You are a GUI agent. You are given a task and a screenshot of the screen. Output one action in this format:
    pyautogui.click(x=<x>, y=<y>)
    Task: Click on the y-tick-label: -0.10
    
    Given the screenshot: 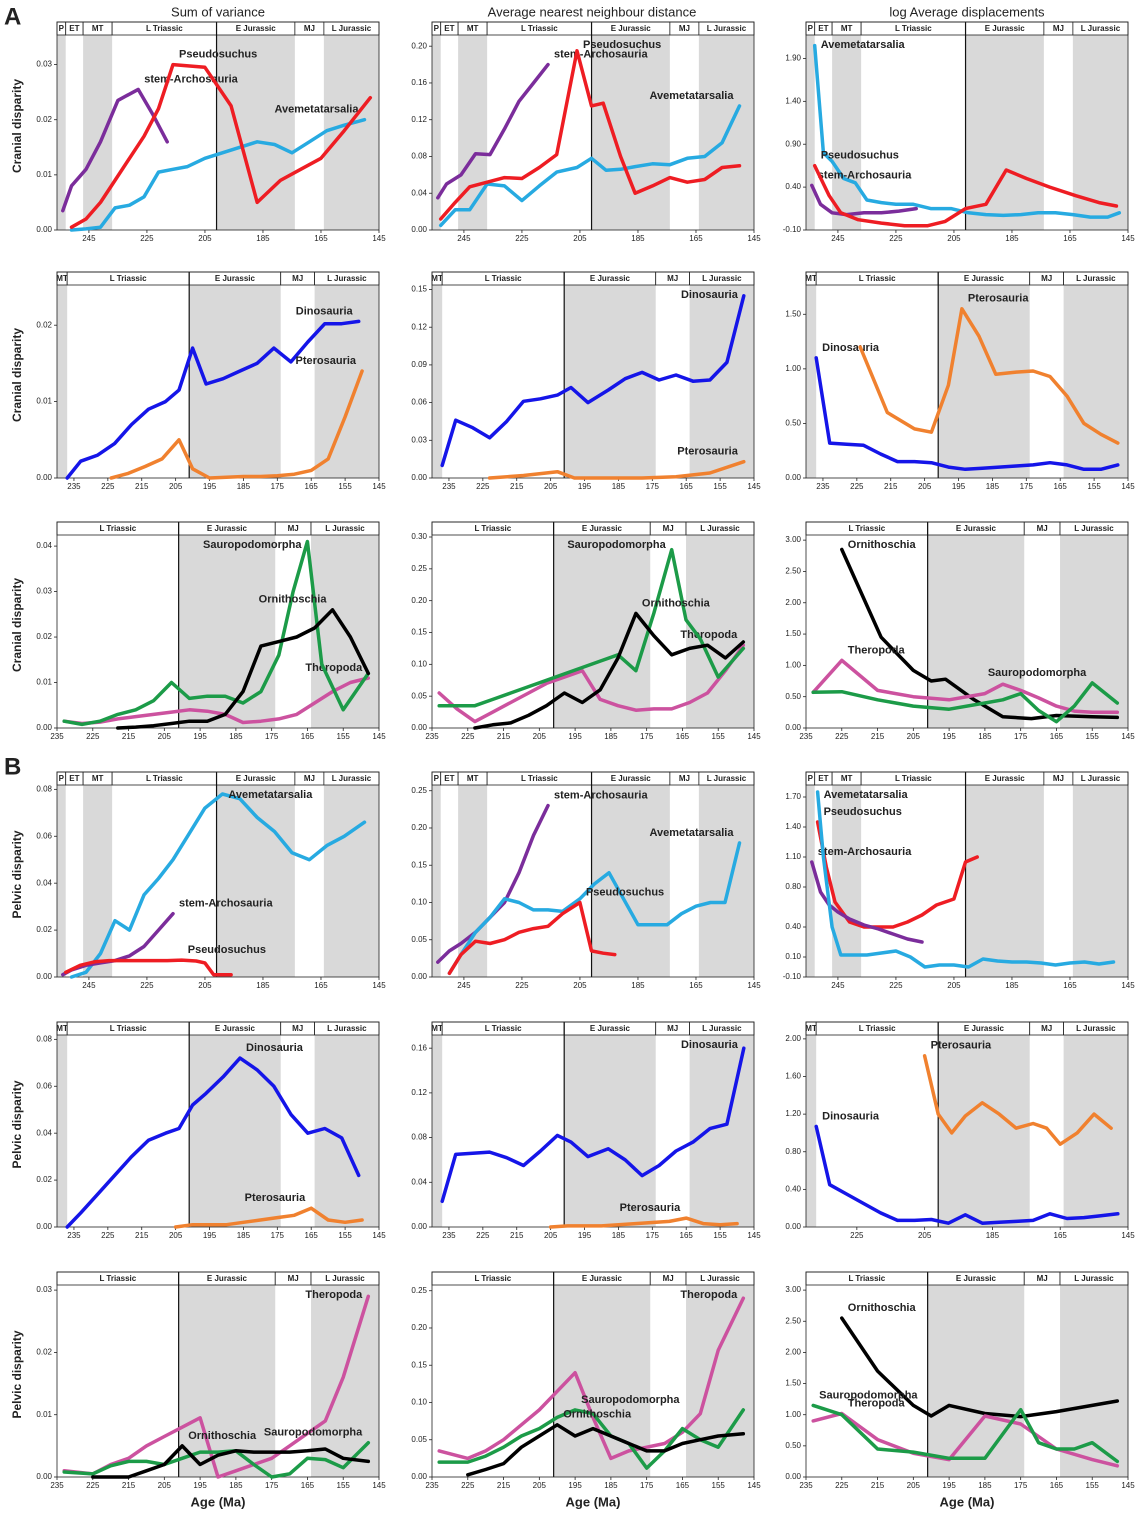 What is the action you would take?
    pyautogui.click(x=792, y=229)
    